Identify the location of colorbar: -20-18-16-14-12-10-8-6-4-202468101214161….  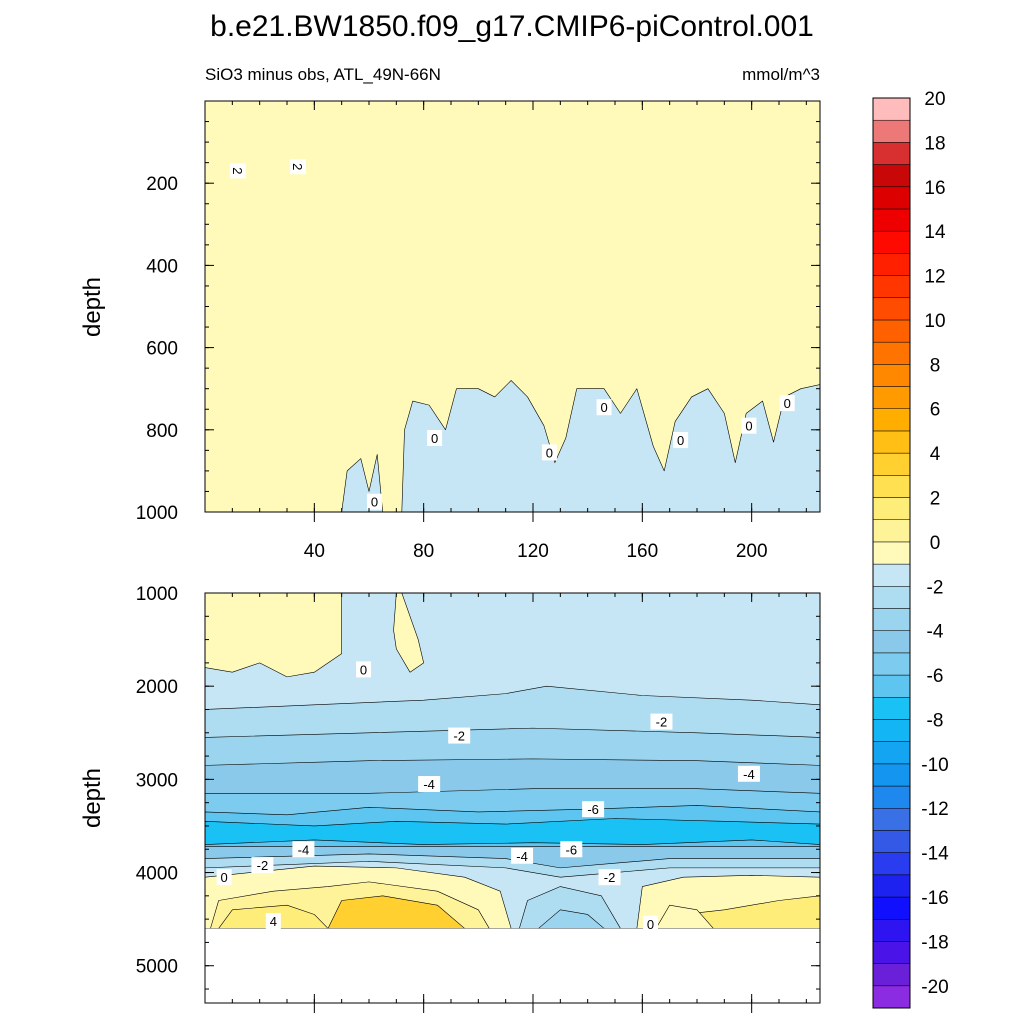
(910, 549).